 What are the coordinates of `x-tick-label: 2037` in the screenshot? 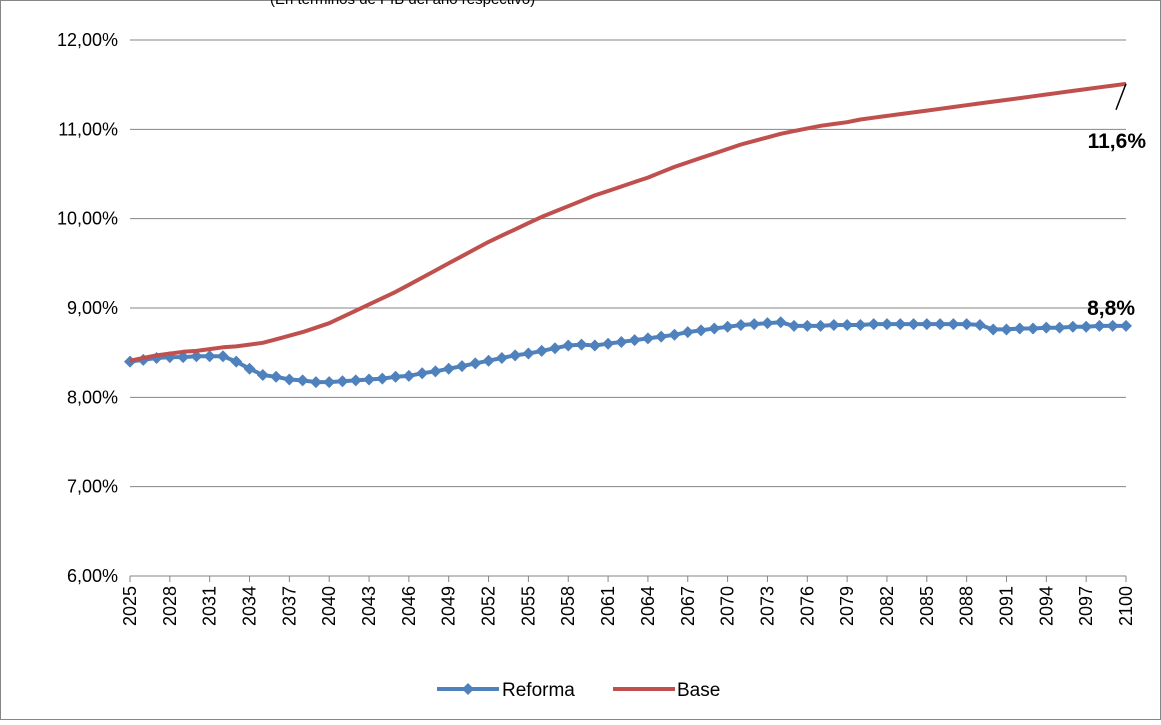 It's located at (289, 606).